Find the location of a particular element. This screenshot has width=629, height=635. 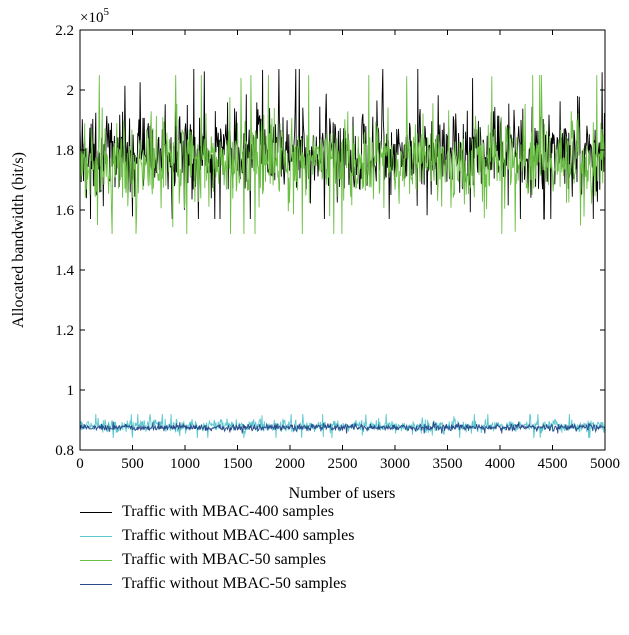

x-tick-label: 4500 is located at coordinates (553, 464).